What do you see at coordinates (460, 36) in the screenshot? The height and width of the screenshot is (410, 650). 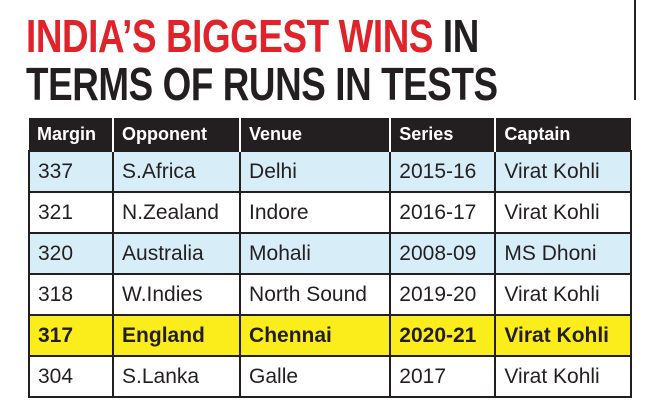 I see `title-rest: IN` at bounding box center [460, 36].